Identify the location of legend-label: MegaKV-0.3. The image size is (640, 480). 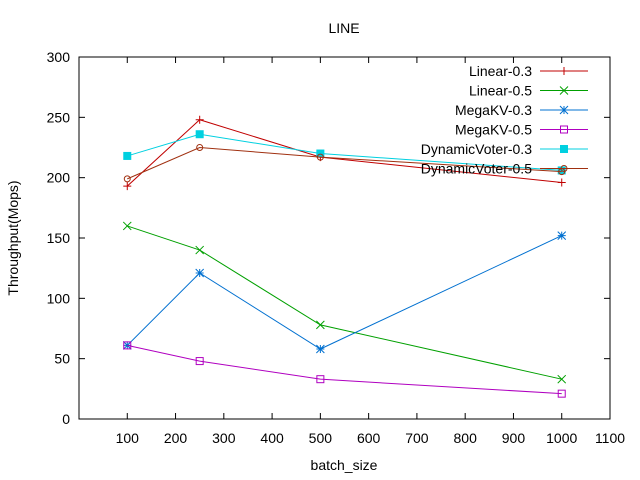
(493, 110).